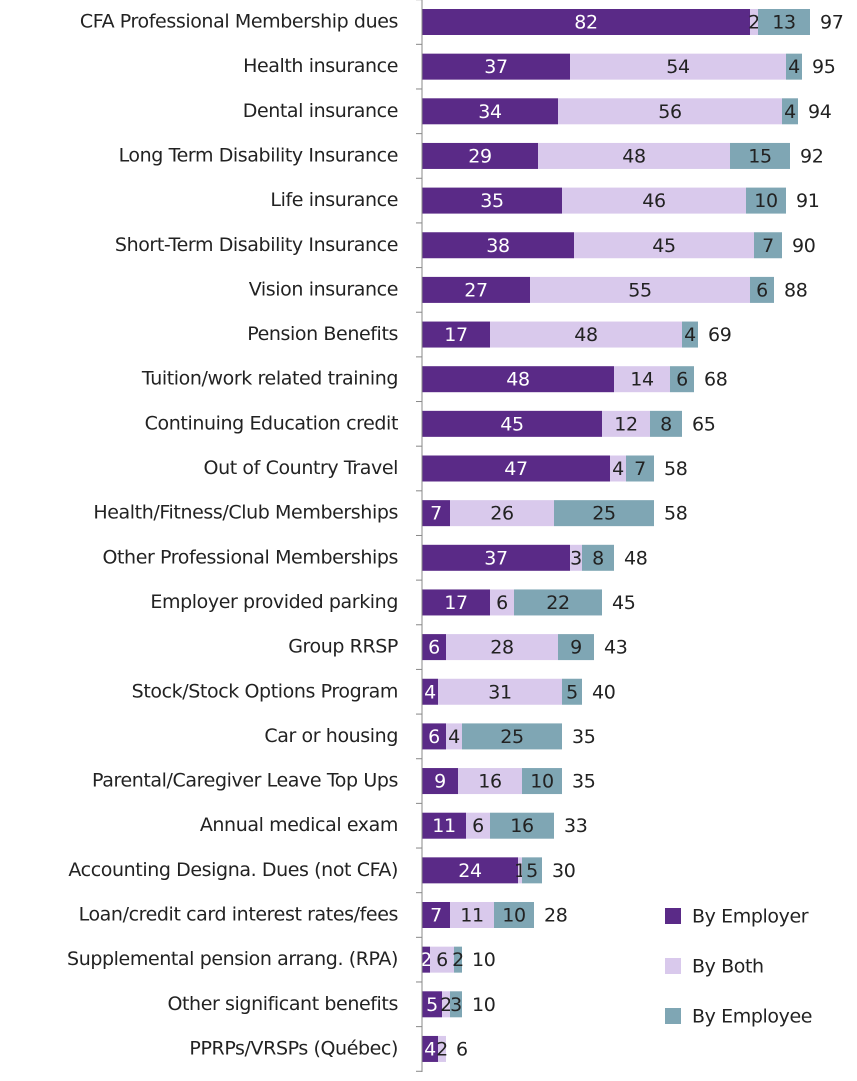  Describe the element at coordinates (256, 245) in the screenshot. I see `category-label: Short-Term Disability Insurance` at that location.